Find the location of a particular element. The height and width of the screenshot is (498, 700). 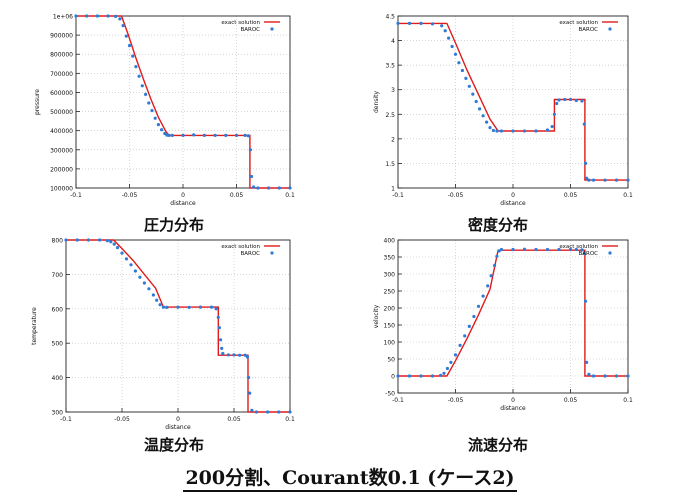

y-tick-label: 600000 is located at coordinates (61, 93).